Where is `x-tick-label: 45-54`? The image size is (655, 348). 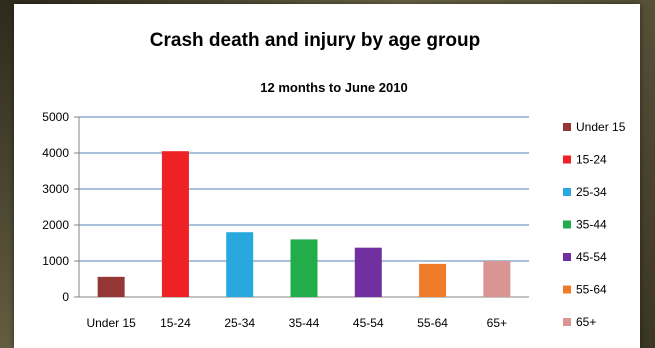 x-tick-label: 45-54 is located at coordinates (368, 323).